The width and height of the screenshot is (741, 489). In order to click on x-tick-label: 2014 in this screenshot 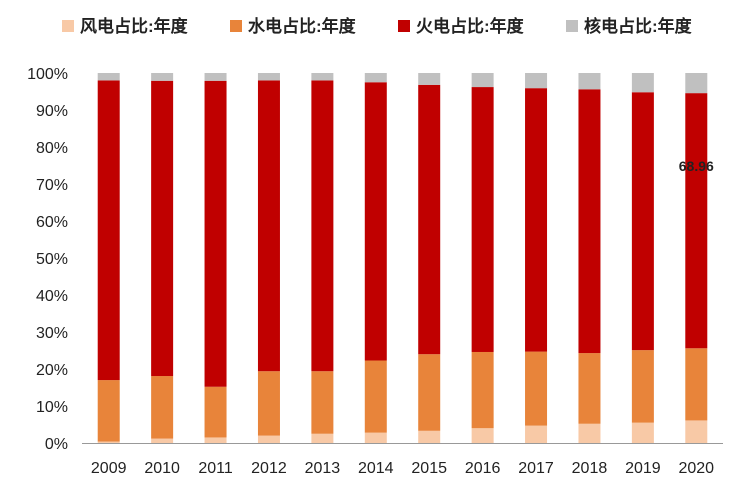, I will do `click(376, 468)`.